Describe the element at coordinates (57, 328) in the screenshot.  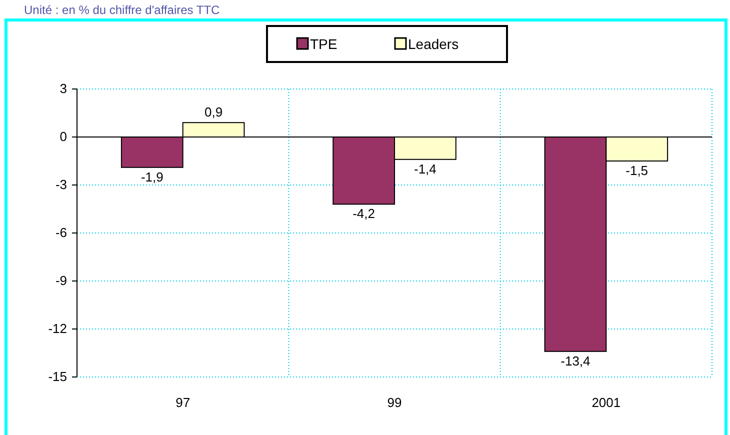
I see `y-tick-label: -12` at that location.